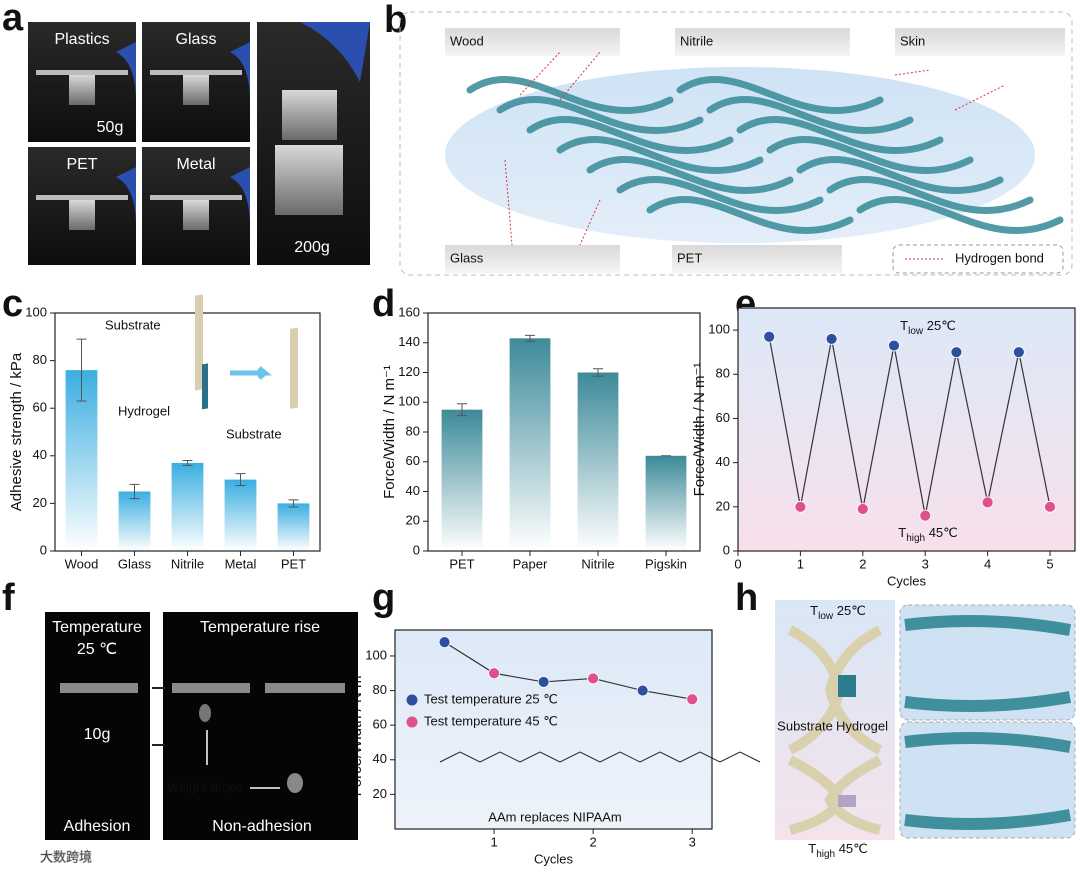  I want to click on substrate-sheet, so click(196, 72).